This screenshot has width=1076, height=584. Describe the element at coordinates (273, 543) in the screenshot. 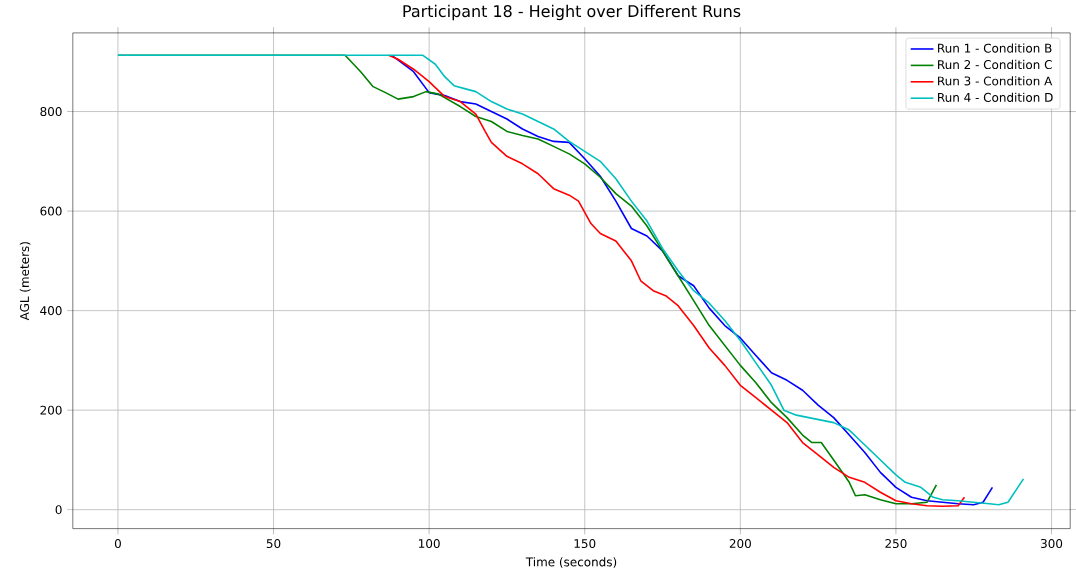

I see `x-tick-label: 50` at that location.